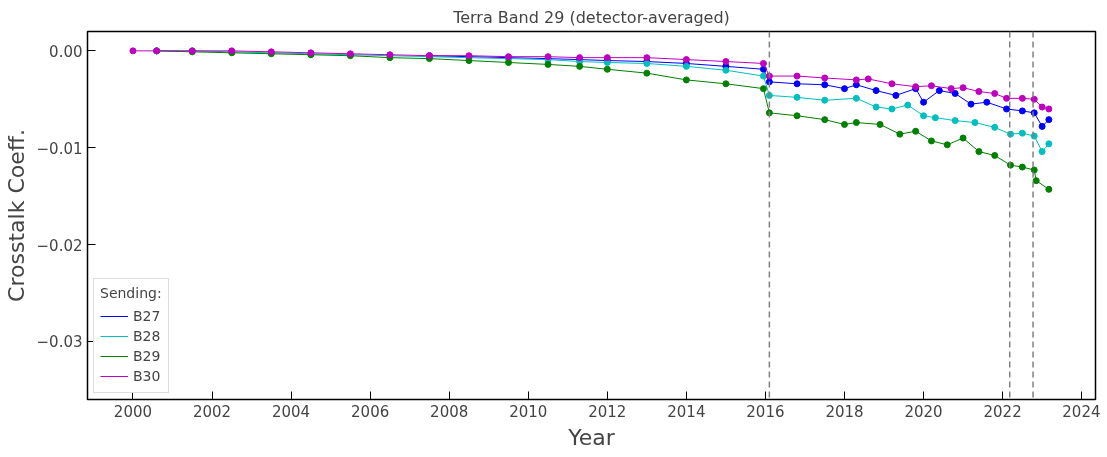 Image resolution: width=1107 pixels, height=457 pixels. I want to click on y-tick-label: −0.01, so click(59, 148).